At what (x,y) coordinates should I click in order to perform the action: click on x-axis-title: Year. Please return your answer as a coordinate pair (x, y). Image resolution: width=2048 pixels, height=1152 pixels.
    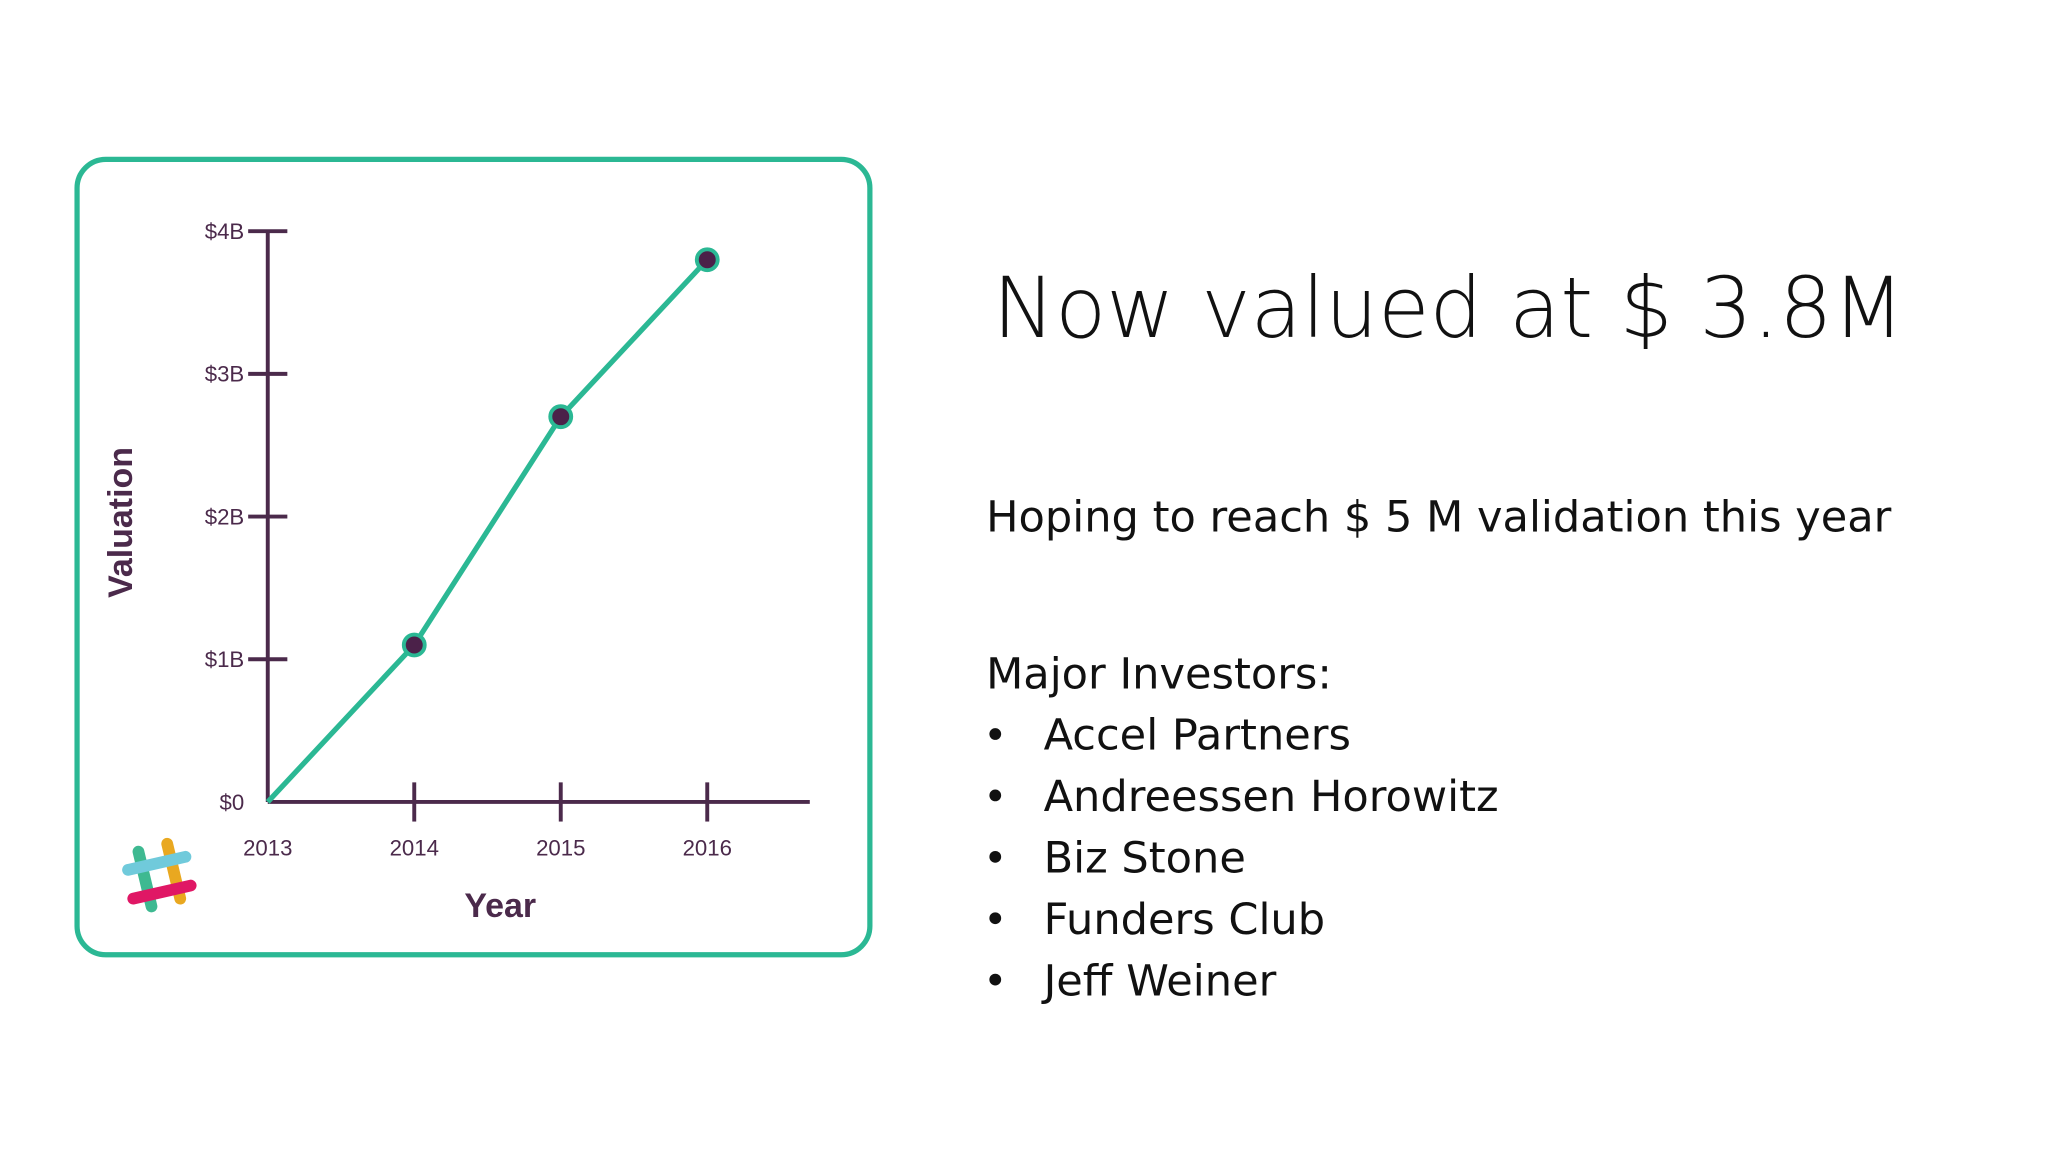
    Looking at the image, I should click on (500, 906).